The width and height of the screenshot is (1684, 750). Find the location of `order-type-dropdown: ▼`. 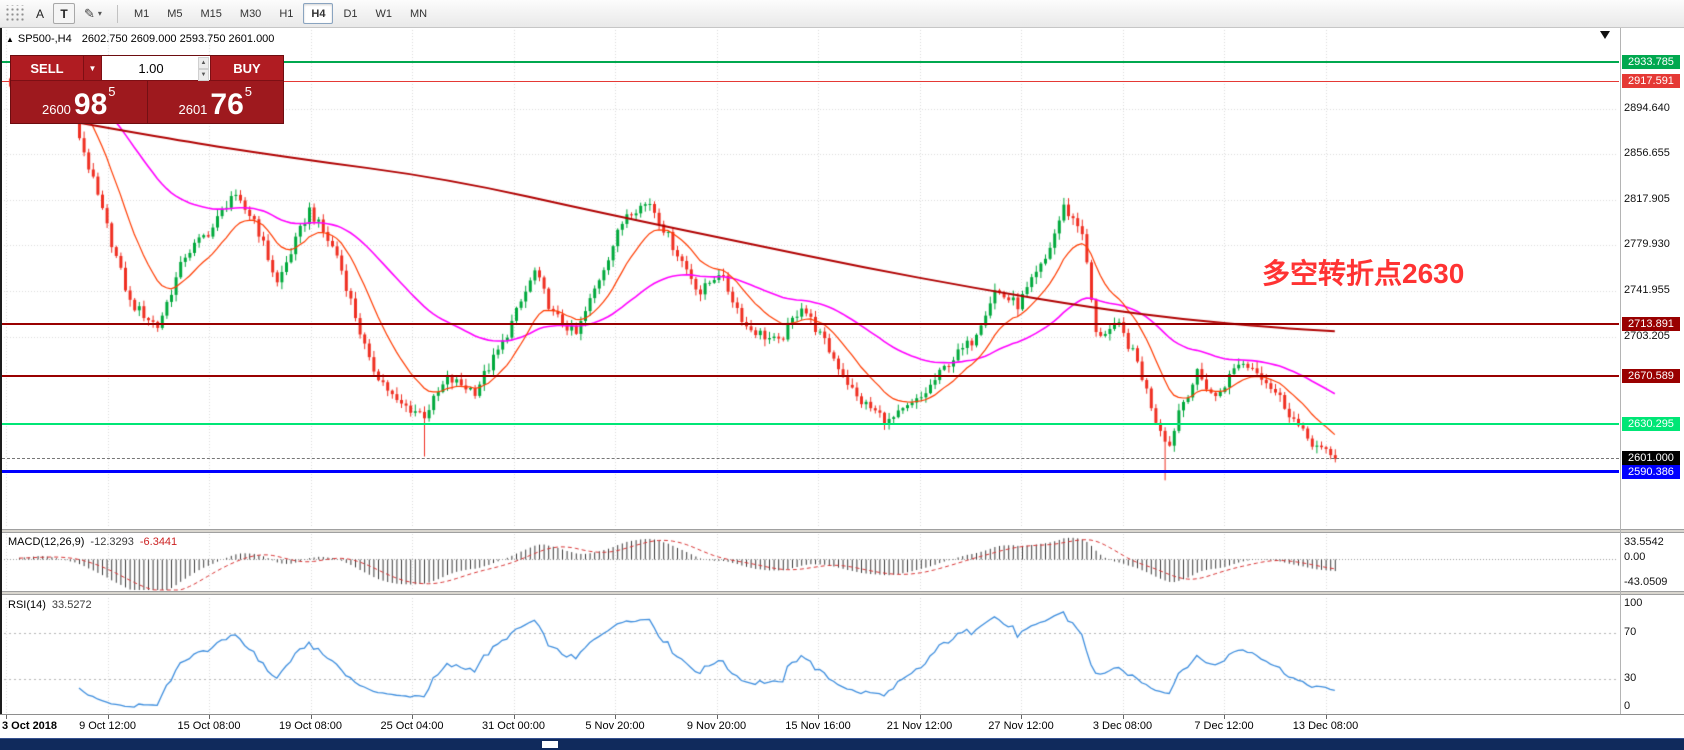

order-type-dropdown: ▼ is located at coordinates (93, 68).